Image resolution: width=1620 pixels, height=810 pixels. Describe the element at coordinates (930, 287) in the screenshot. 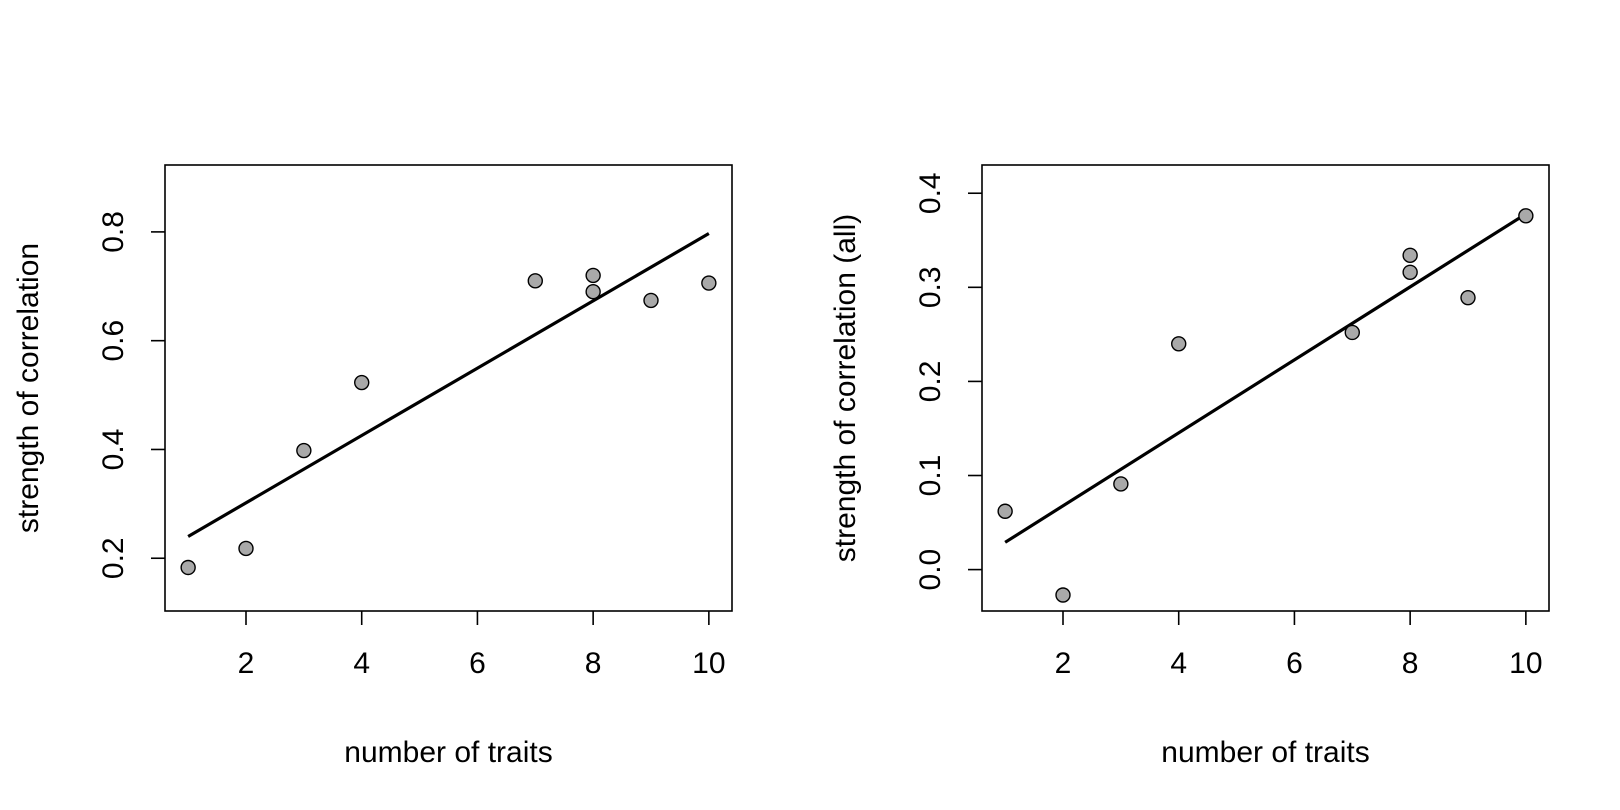

I see `y-tick-label: 0.3` at that location.